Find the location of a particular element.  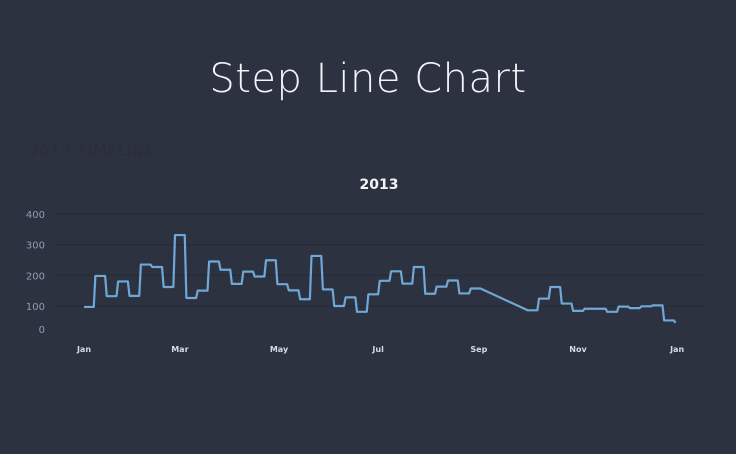

y-tick-label: 300 is located at coordinates (35, 246).